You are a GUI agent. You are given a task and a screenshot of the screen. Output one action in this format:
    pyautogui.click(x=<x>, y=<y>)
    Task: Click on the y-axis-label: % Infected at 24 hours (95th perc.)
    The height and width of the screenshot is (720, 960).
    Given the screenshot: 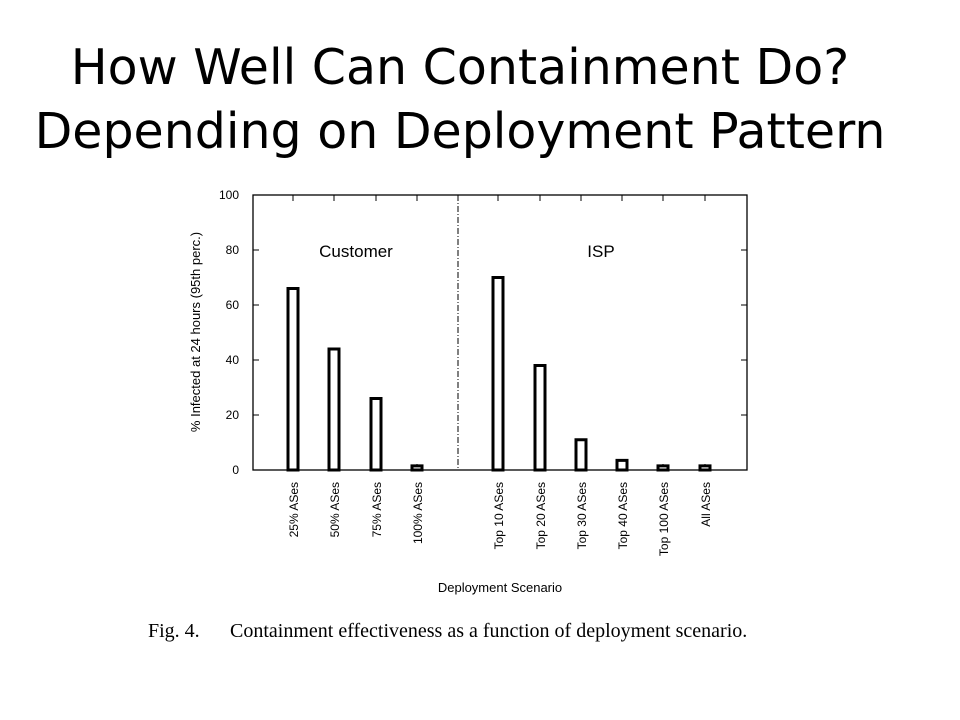 What is the action you would take?
    pyautogui.click(x=195, y=332)
    